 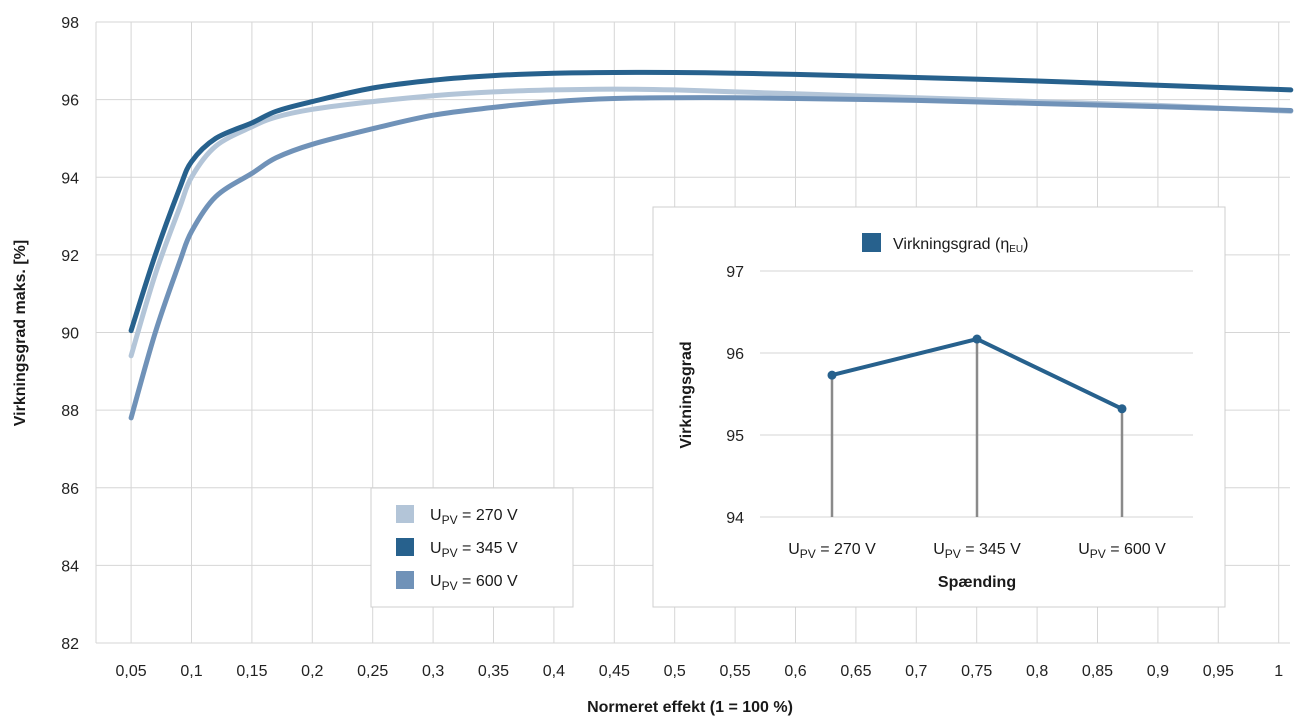 I want to click on main-x-tick-label: 1, so click(x=1278, y=671).